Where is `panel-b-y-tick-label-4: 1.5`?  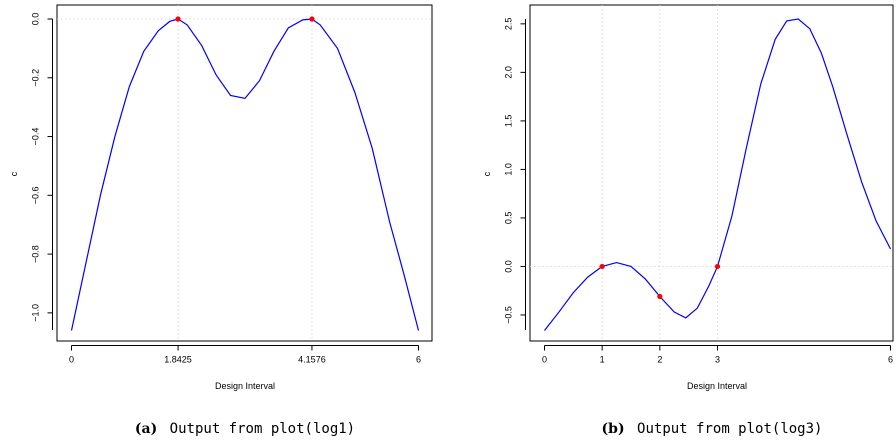 panel-b-y-tick-label-4: 1.5 is located at coordinates (509, 121).